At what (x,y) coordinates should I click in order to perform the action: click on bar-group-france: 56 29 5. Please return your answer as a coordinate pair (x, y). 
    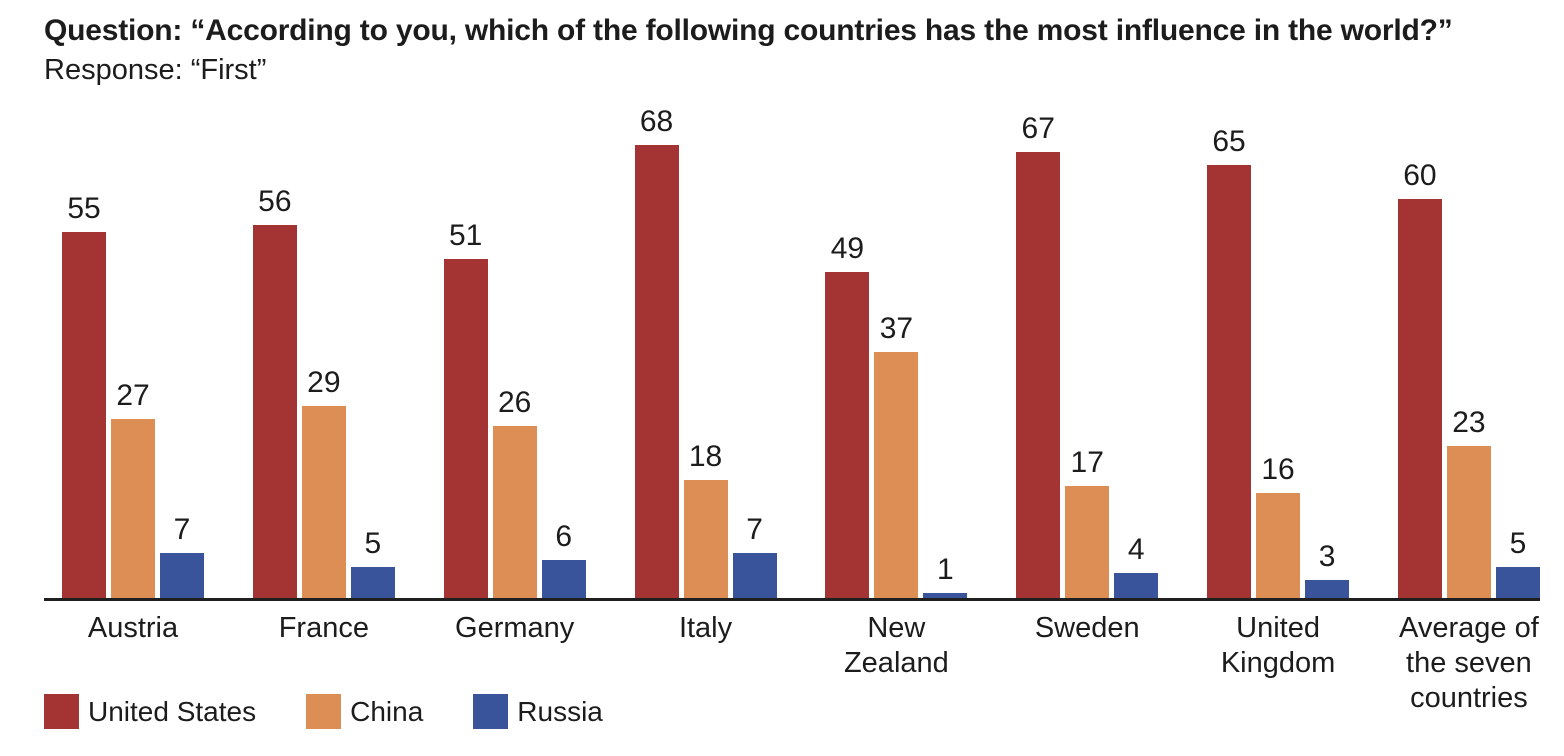
    Looking at the image, I should click on (323, 392).